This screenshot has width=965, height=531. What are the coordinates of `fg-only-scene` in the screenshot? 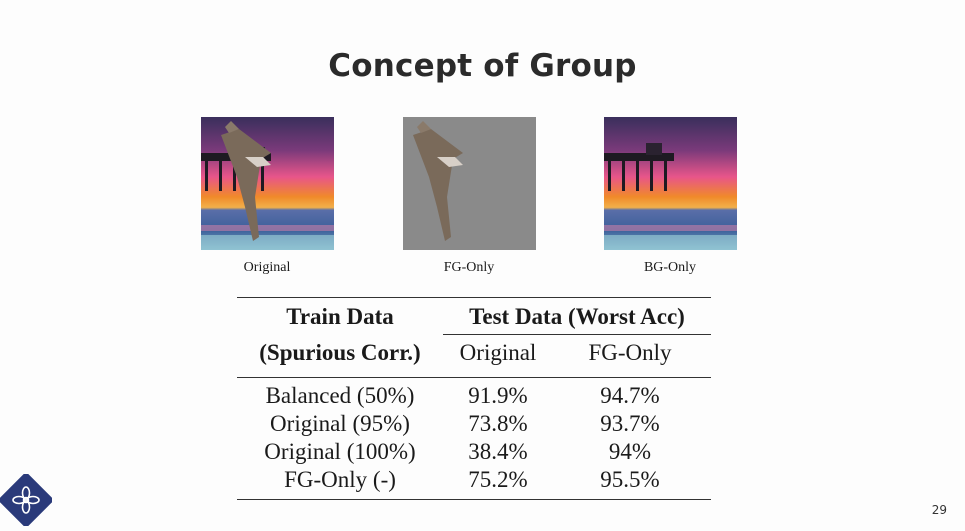 It's located at (469, 183).